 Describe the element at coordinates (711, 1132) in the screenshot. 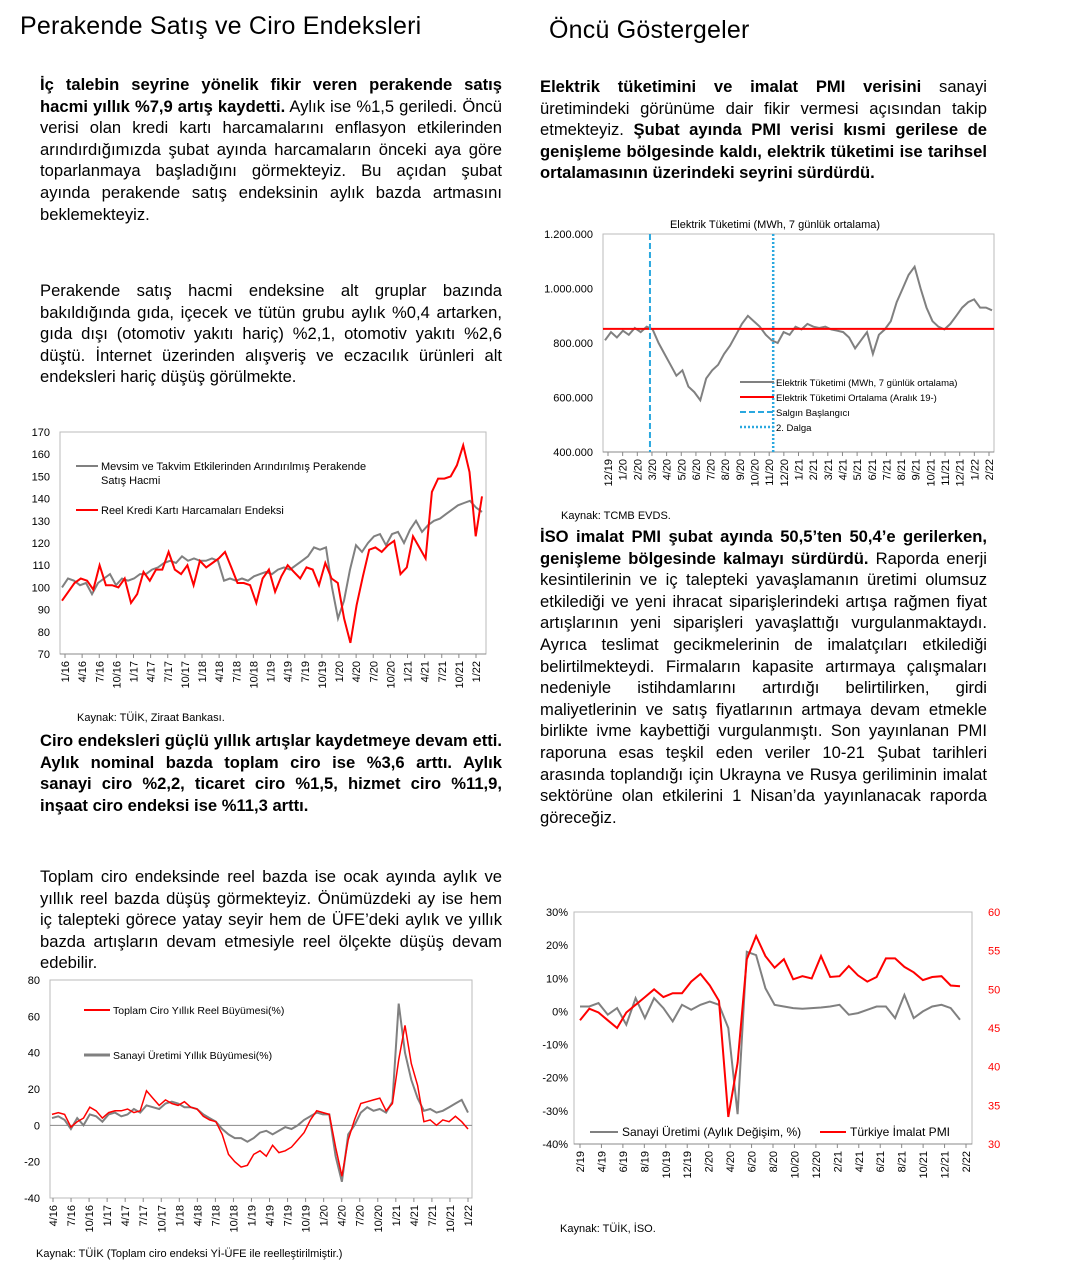

I see `pmi-legend-label-industrial-production: Sanayi Üretimi (Aylık Değişim, %)` at that location.